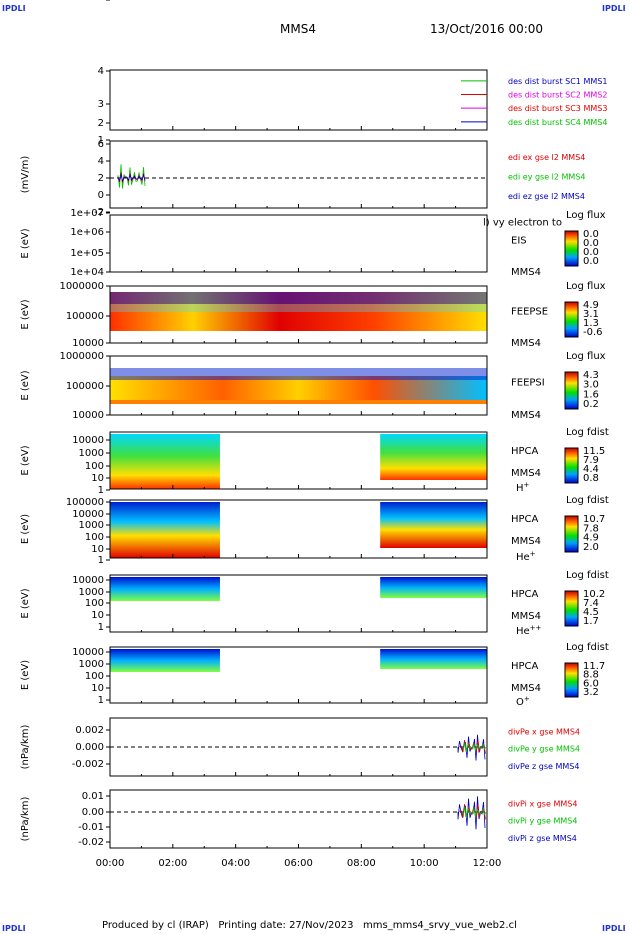 This screenshot has width=630, height=934. What do you see at coordinates (93, 796) in the screenshot?
I see `y-tick-label-10-0: 0.01` at bounding box center [93, 796].